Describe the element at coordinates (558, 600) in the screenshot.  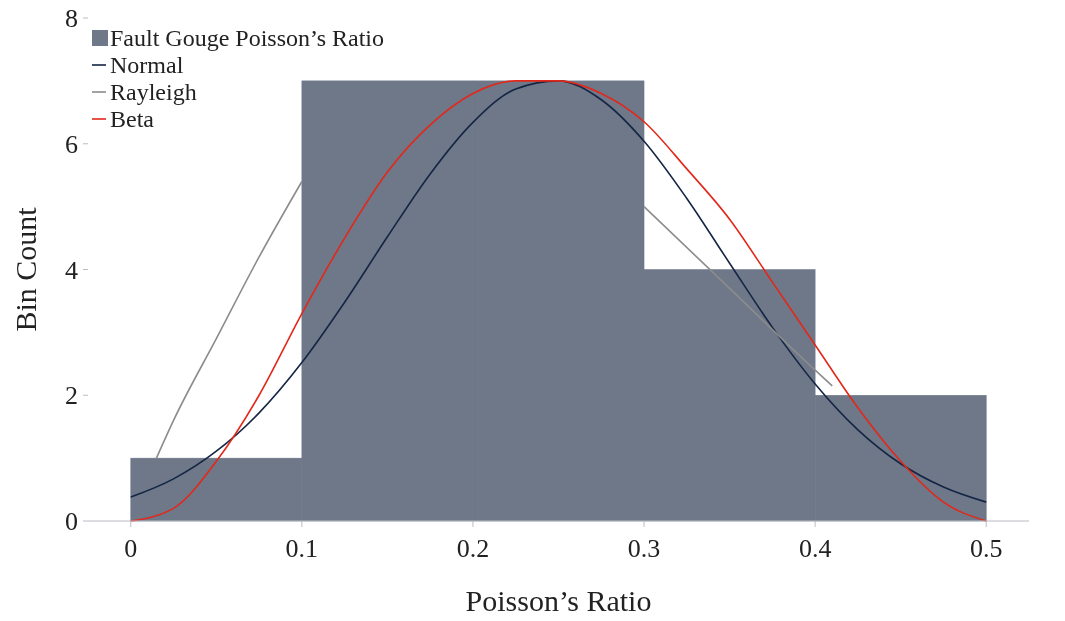
I see `x-axis-title: Poisson’s Ratio` at that location.